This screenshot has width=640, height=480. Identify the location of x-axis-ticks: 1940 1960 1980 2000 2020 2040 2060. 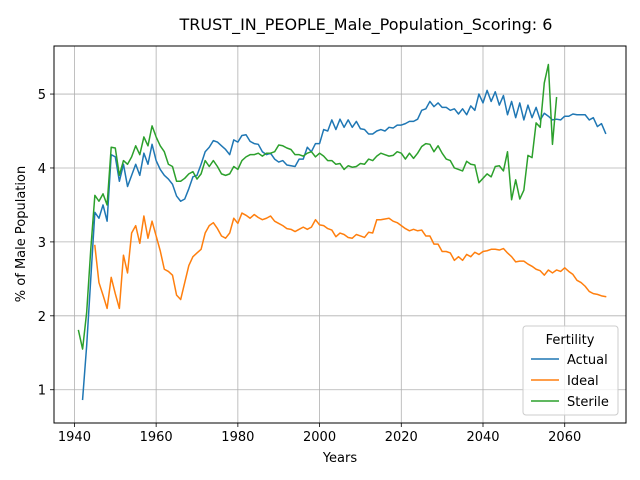
(319, 434).